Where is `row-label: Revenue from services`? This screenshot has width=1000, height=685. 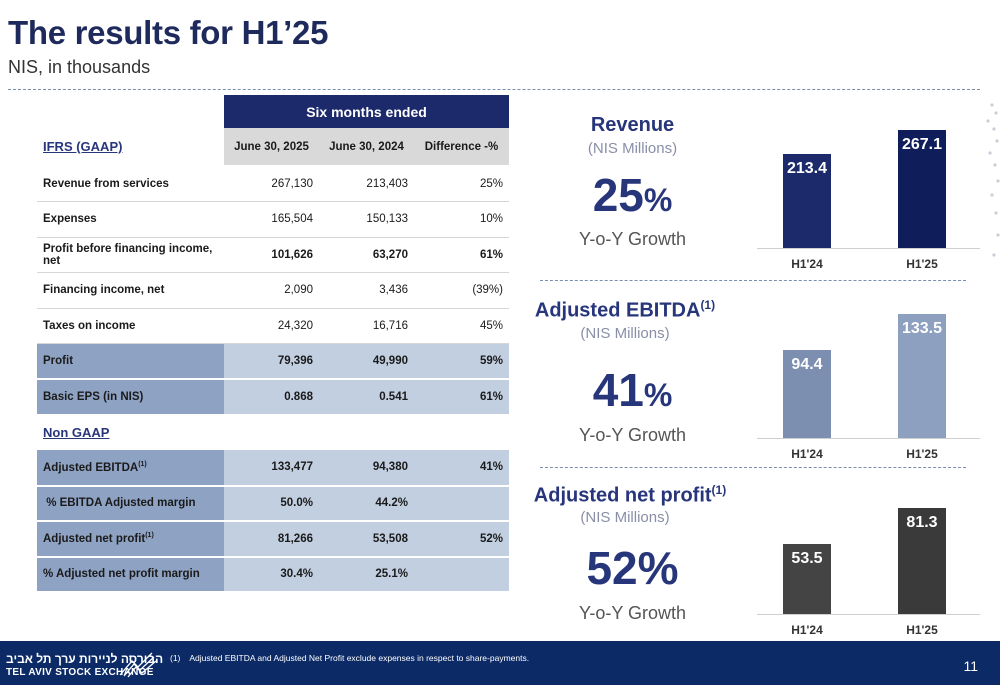
row-label: Revenue from services is located at coordinates (130, 184).